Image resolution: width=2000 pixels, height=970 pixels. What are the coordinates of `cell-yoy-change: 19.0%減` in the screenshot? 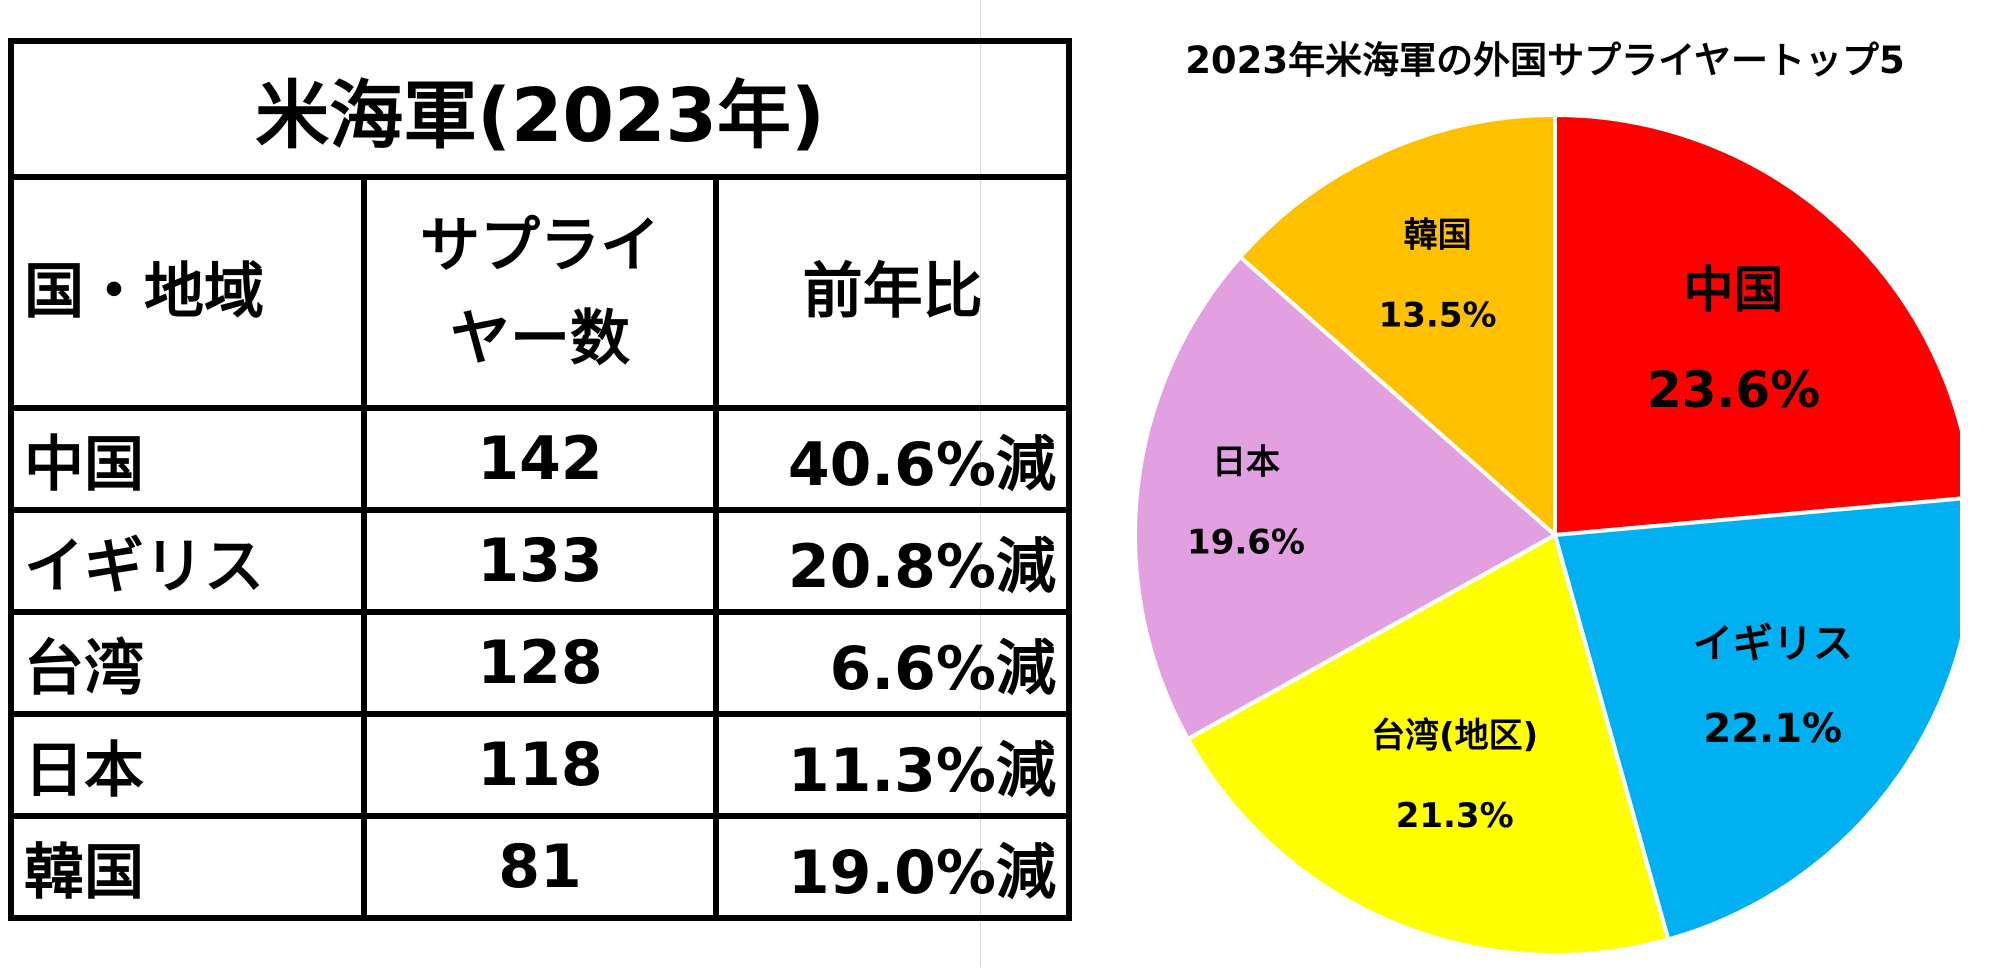 It's located at (892, 867).